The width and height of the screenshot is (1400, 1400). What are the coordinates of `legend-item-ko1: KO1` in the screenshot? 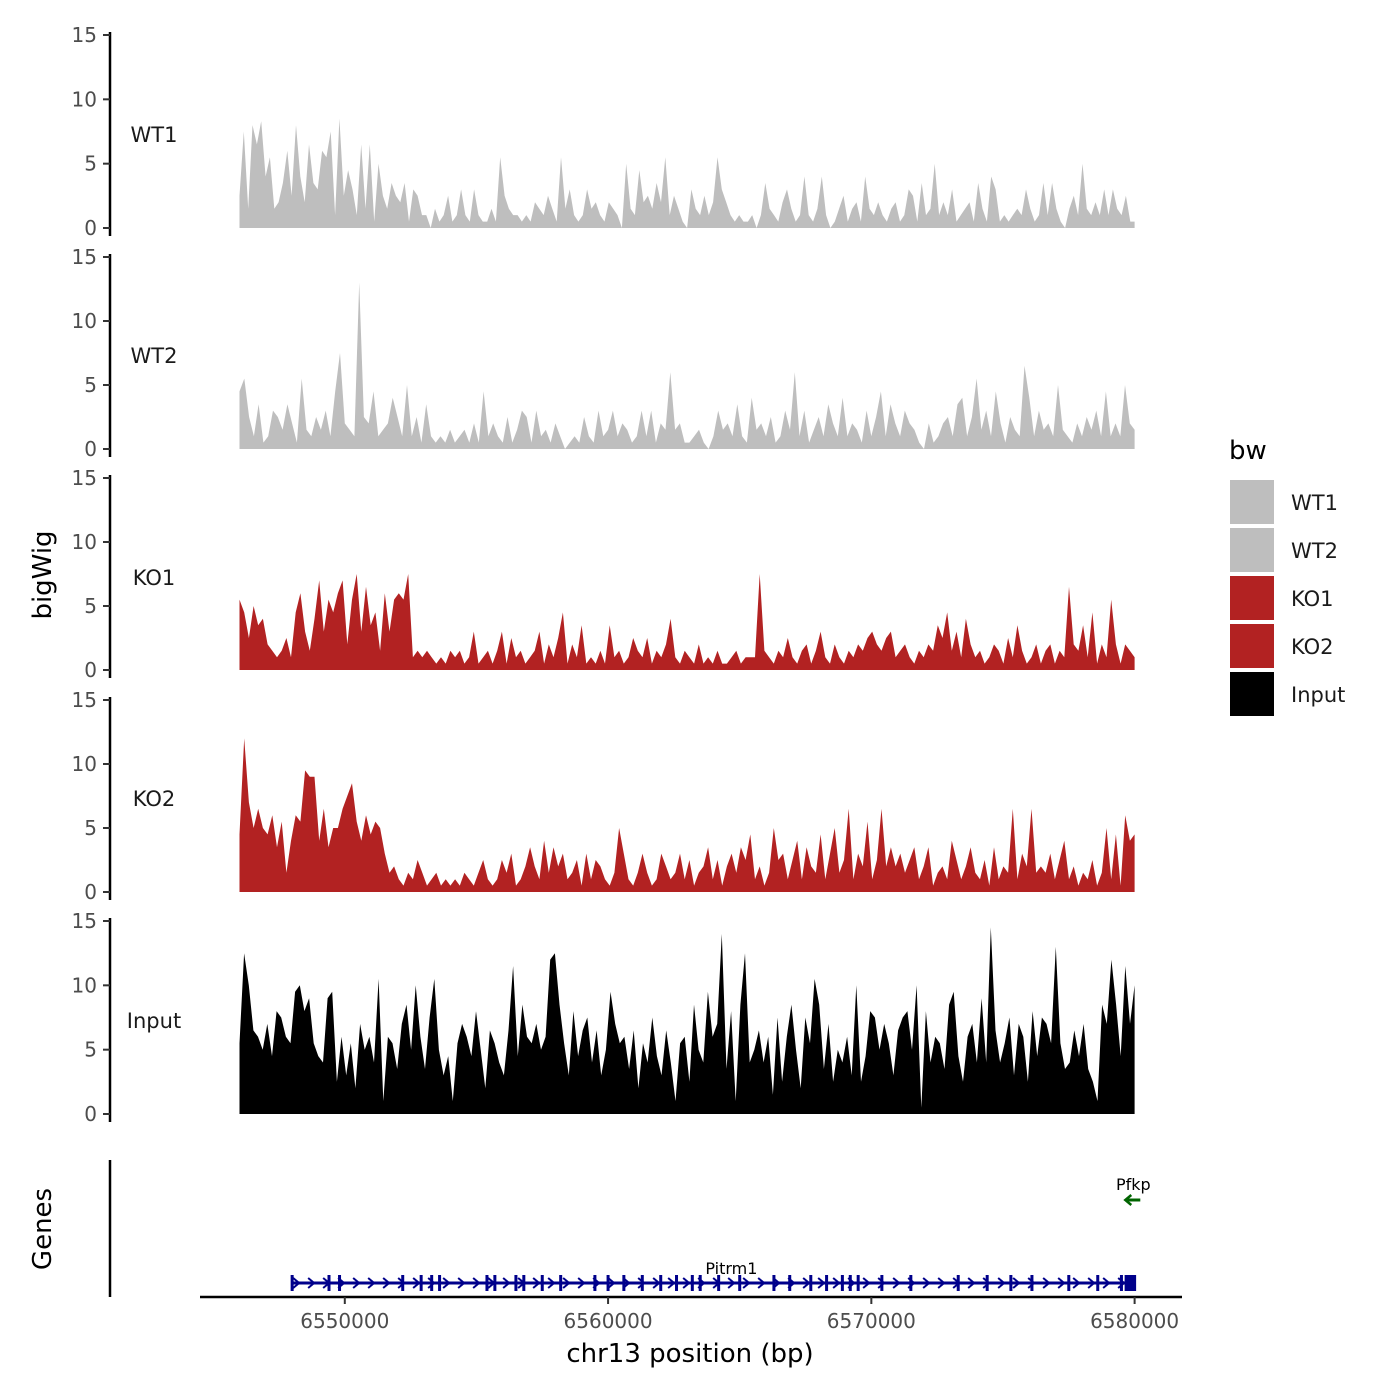 It's located at (1282, 598).